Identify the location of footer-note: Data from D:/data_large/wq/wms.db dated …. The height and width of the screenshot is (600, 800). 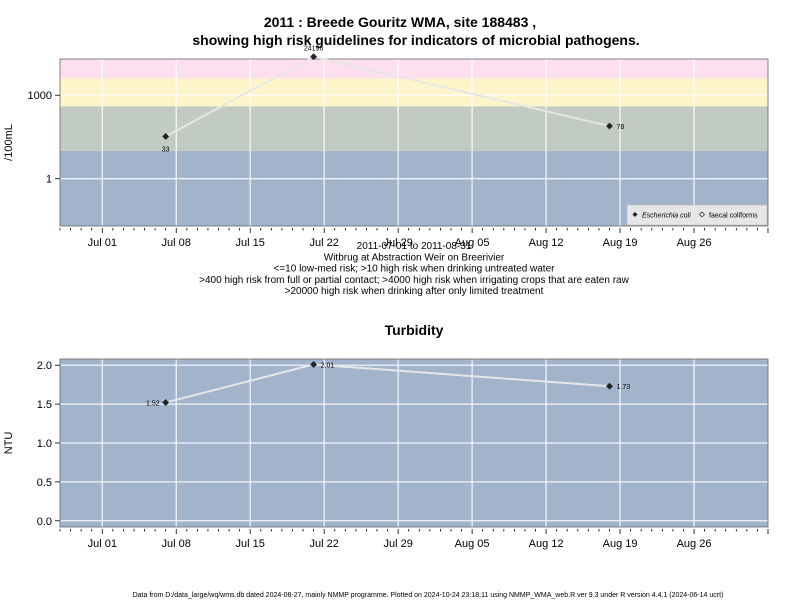
(428, 595).